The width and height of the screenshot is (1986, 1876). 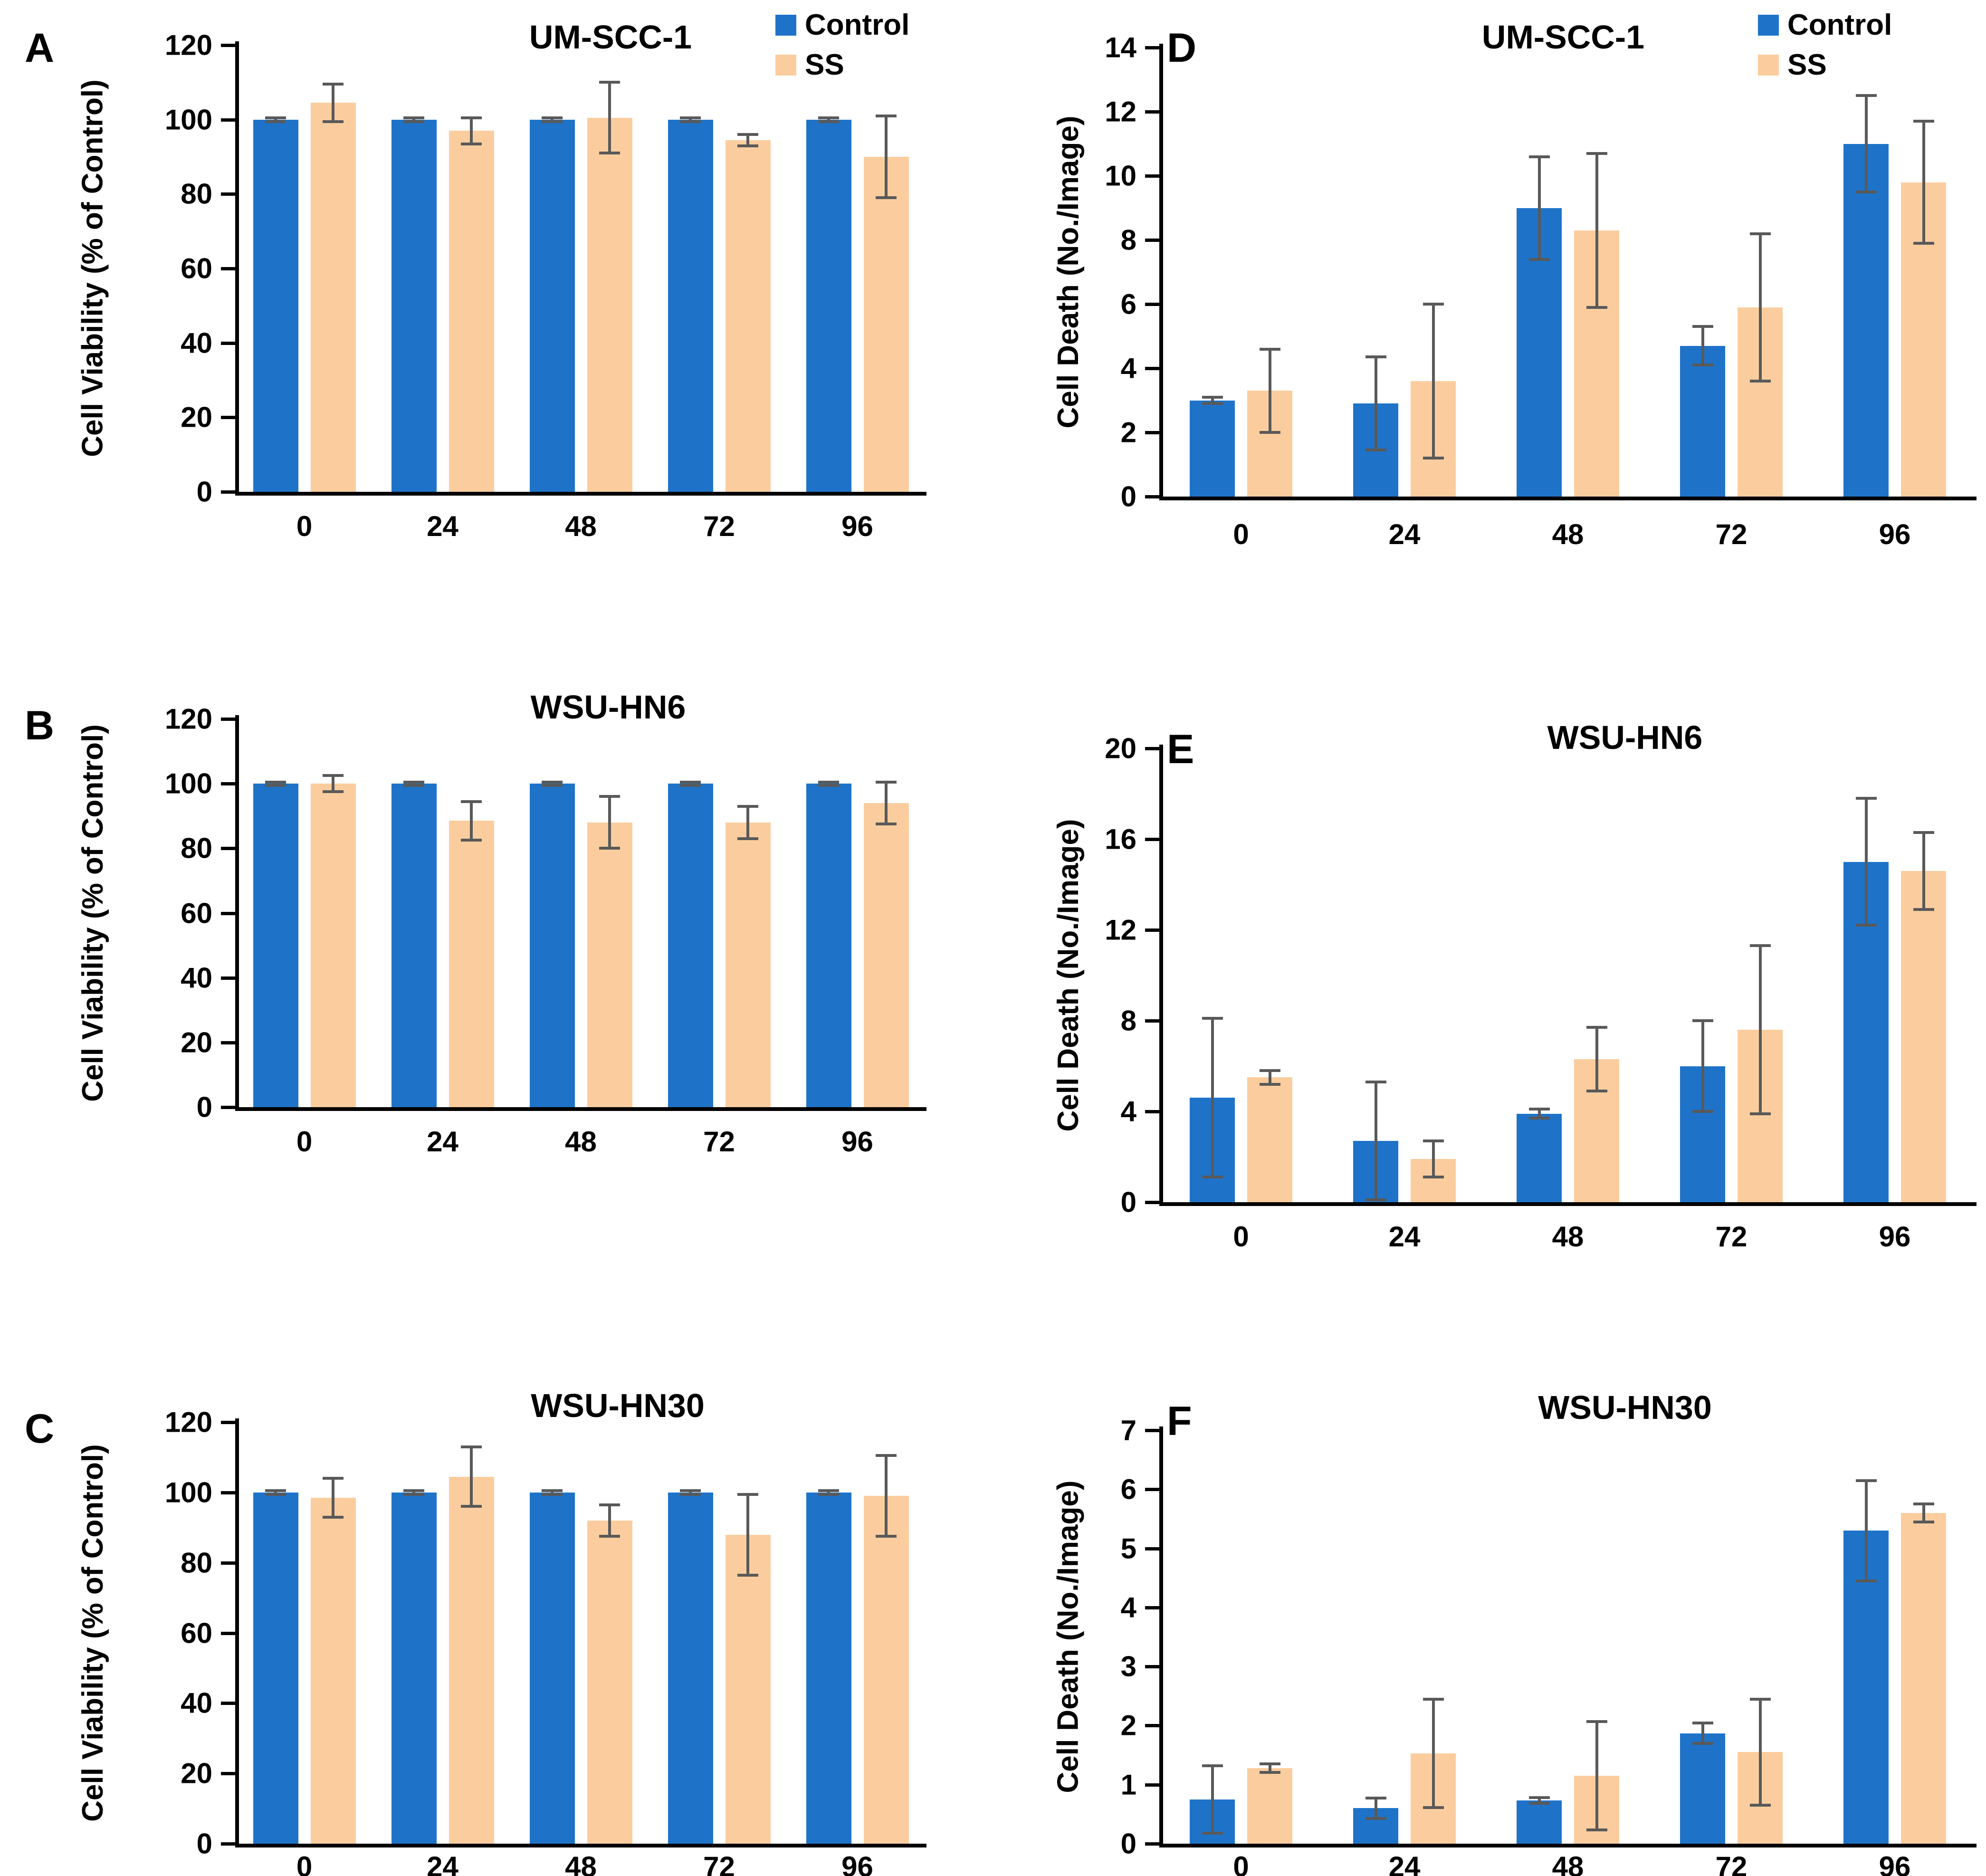 What do you see at coordinates (196, 848) in the screenshot?
I see `y-tick-label: 80` at bounding box center [196, 848].